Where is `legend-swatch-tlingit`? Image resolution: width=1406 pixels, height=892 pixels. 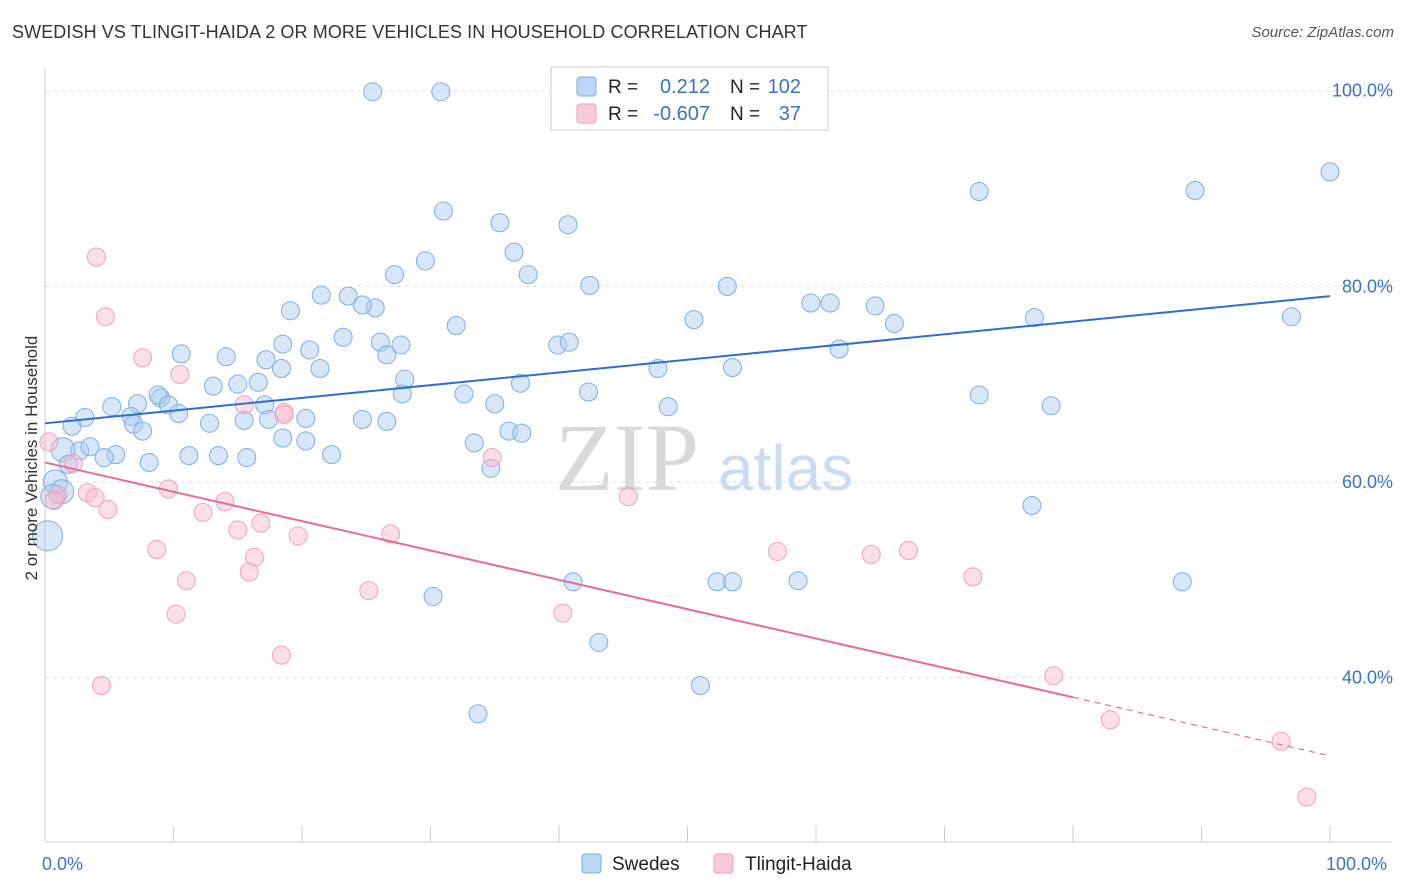
legend-swatch-tlingit is located at coordinates (586, 113).